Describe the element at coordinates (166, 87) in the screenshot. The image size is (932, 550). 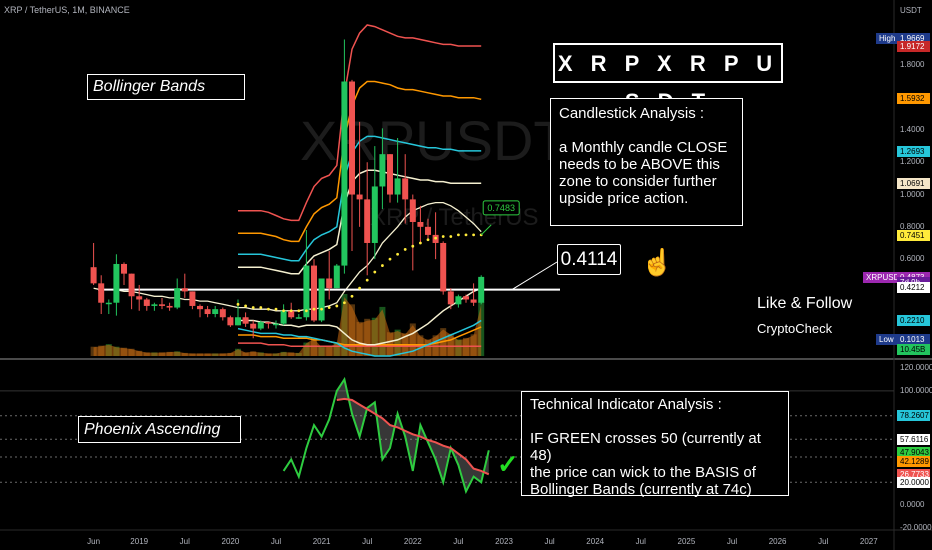
I see `bollinger-bands-label: Bollinger Bands` at that location.